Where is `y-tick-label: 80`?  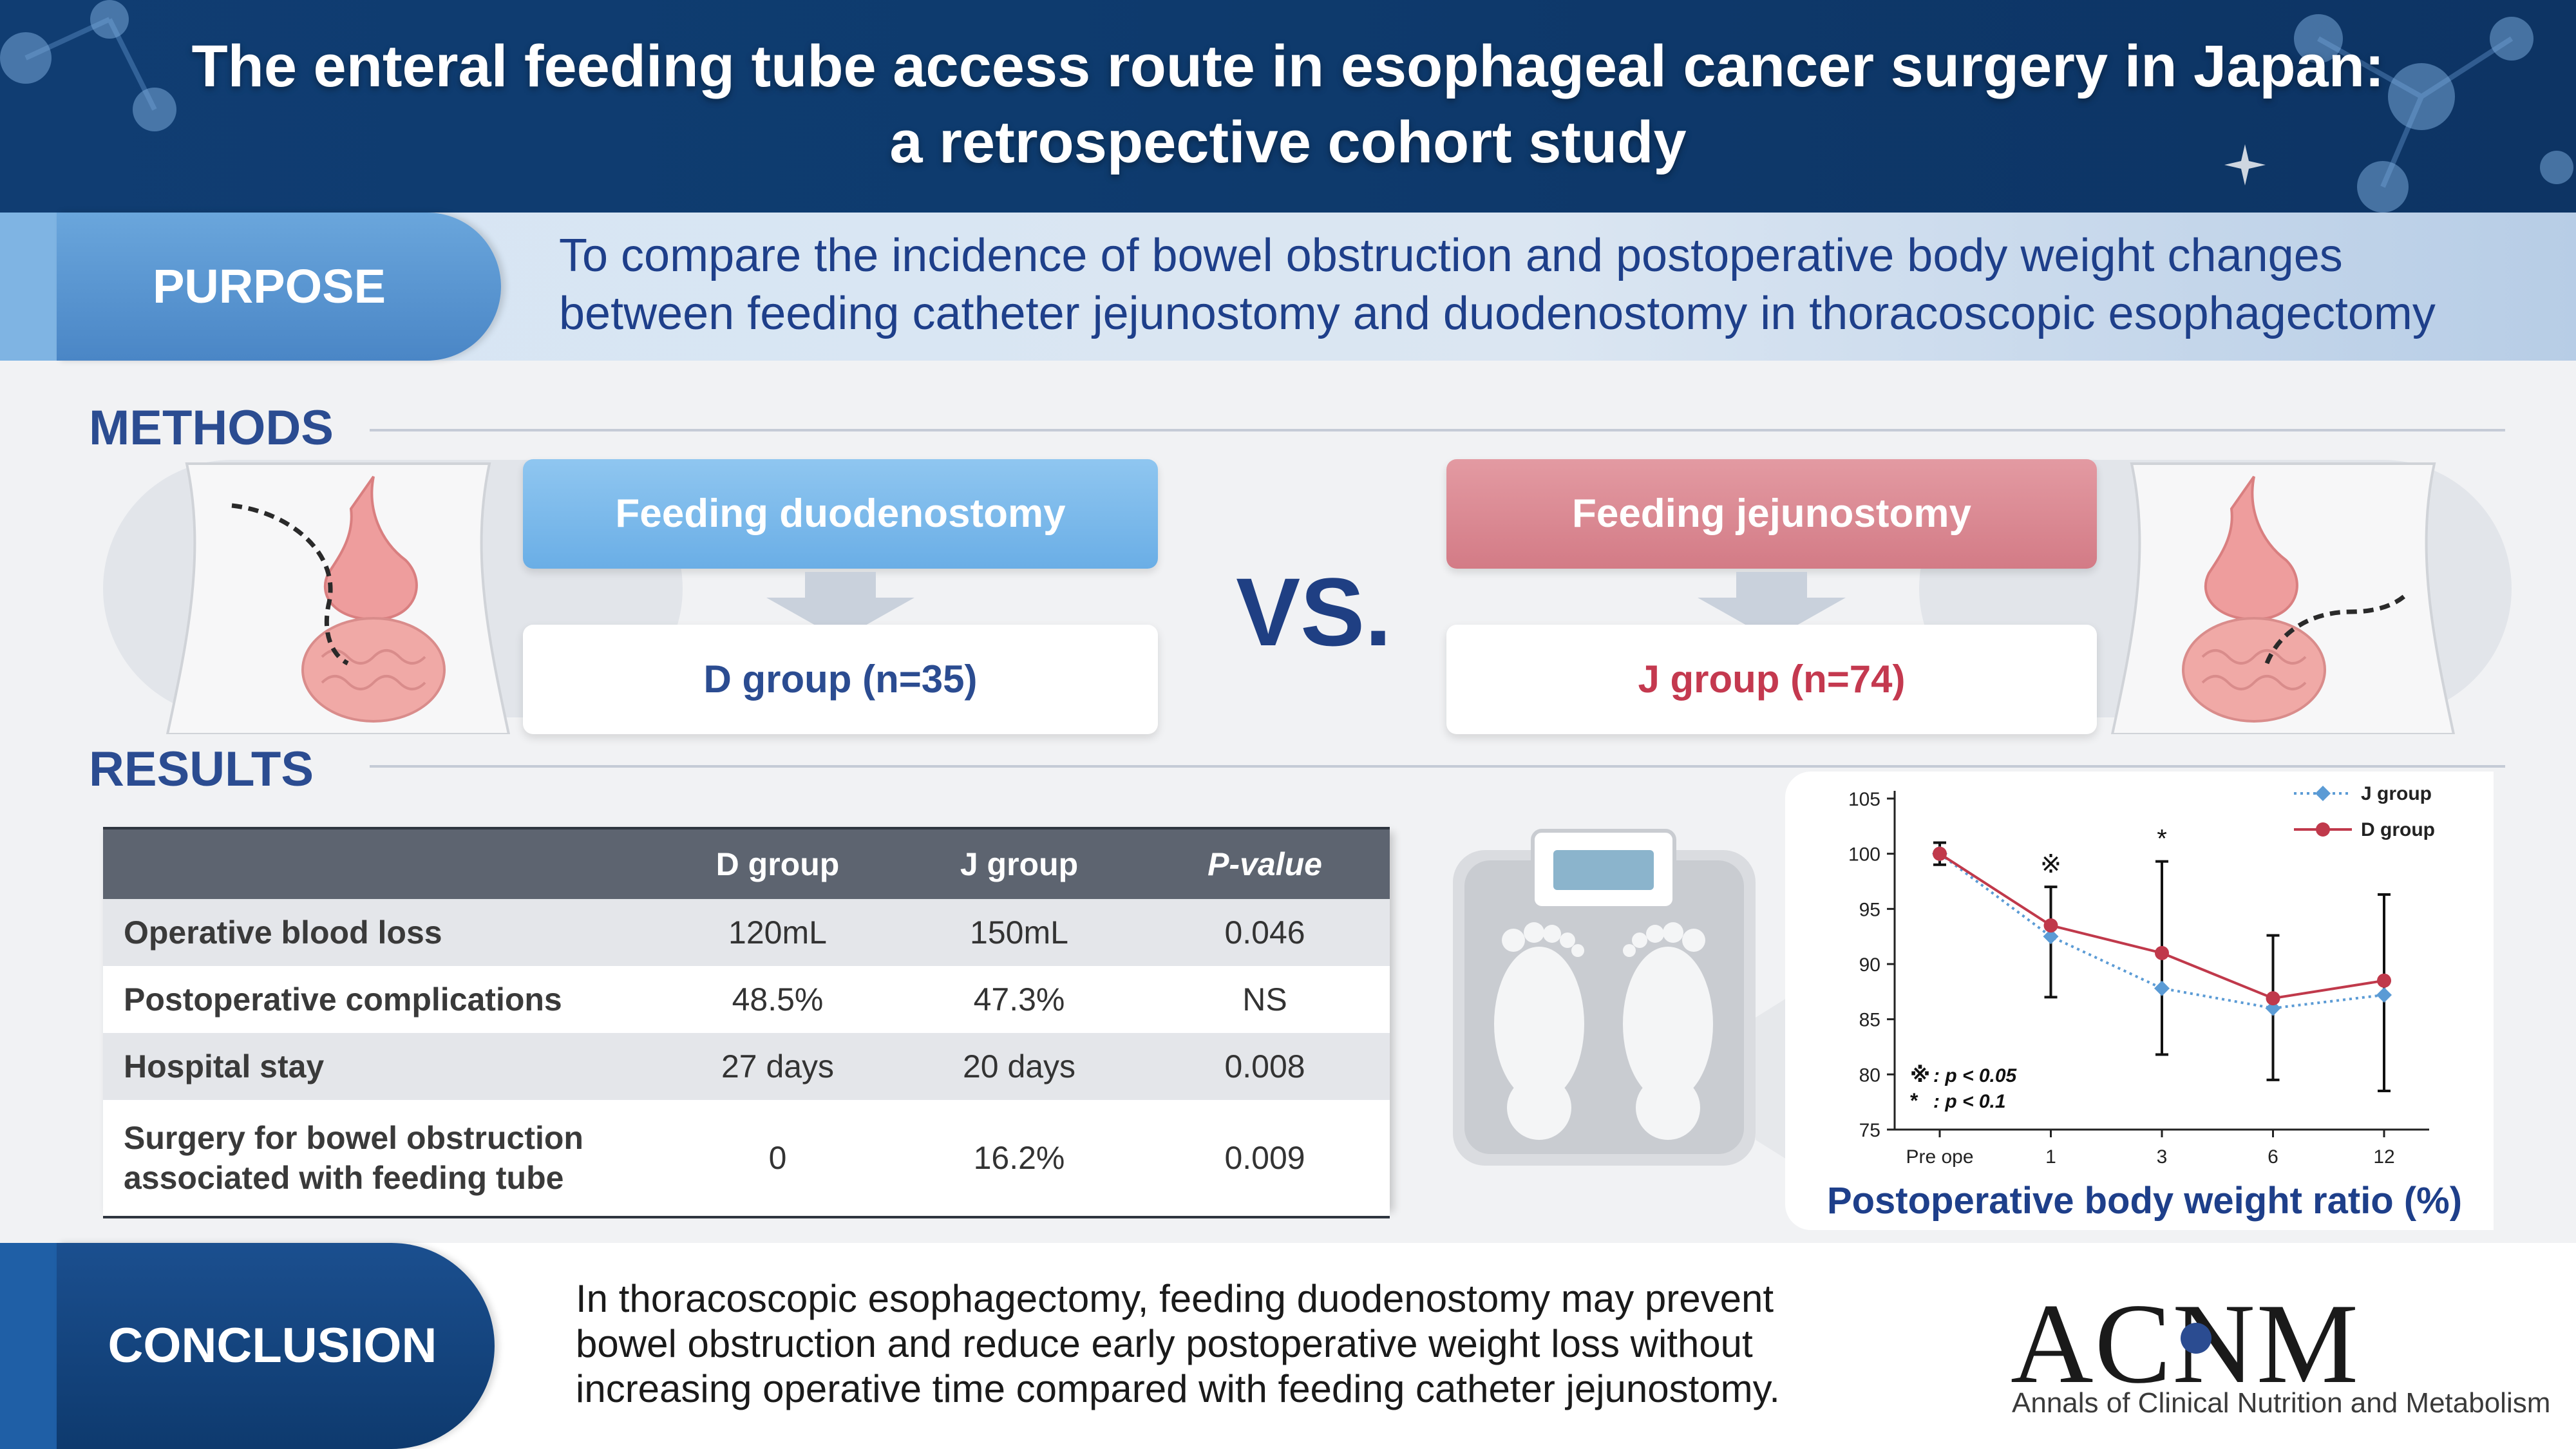
y-tick-label: 80 is located at coordinates (1869, 1075).